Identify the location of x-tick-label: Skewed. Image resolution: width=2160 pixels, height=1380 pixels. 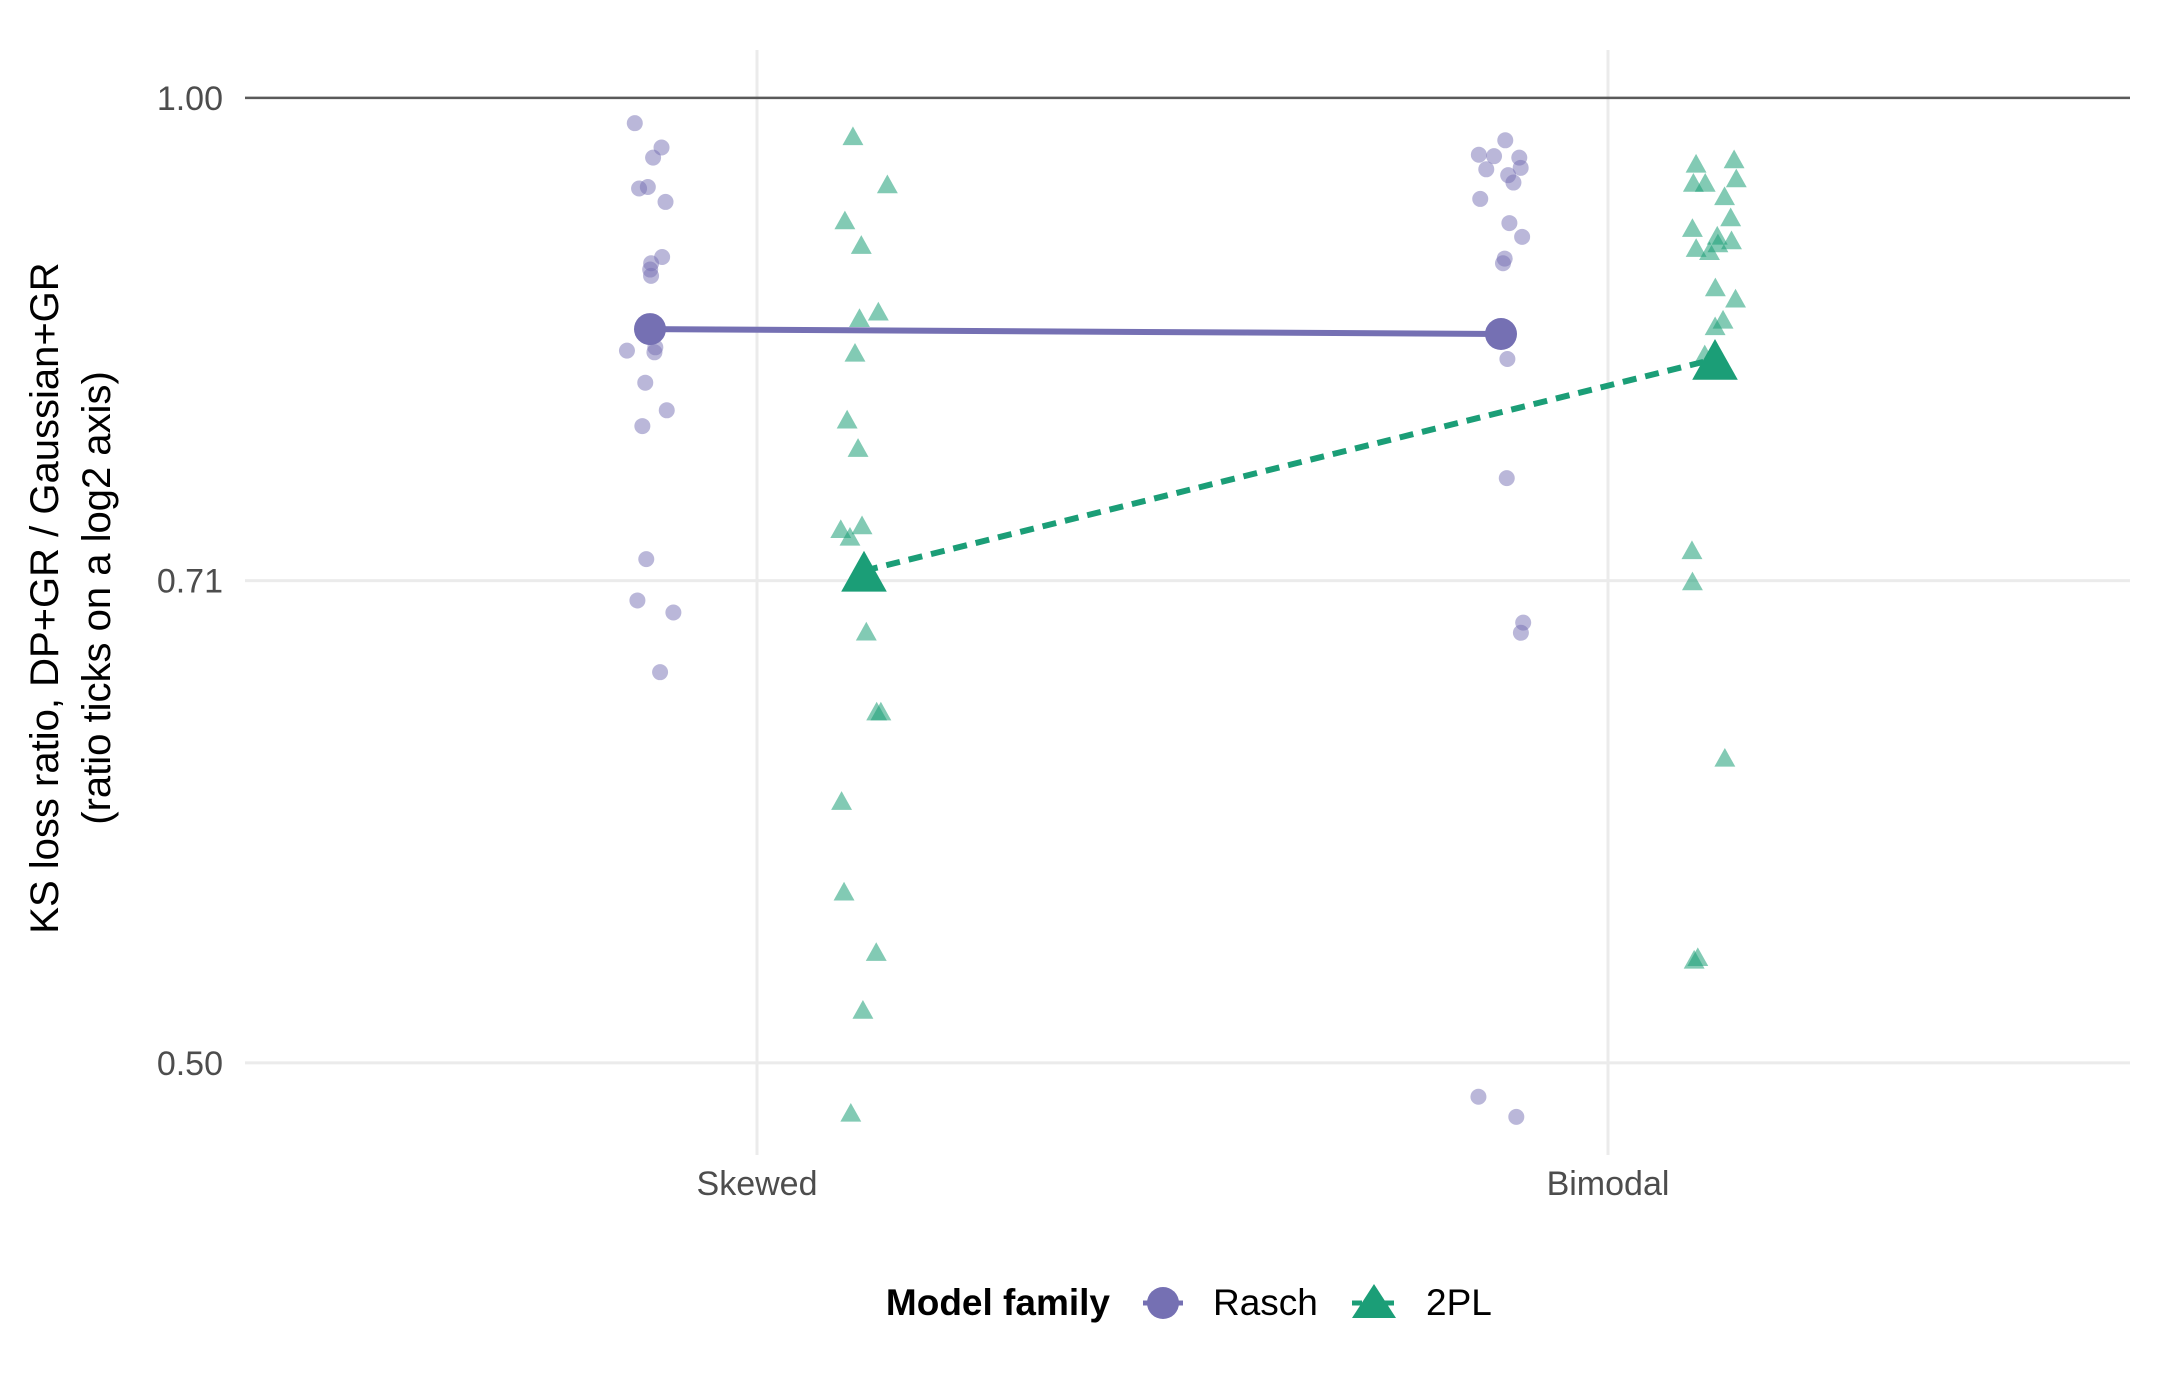
(757, 1184).